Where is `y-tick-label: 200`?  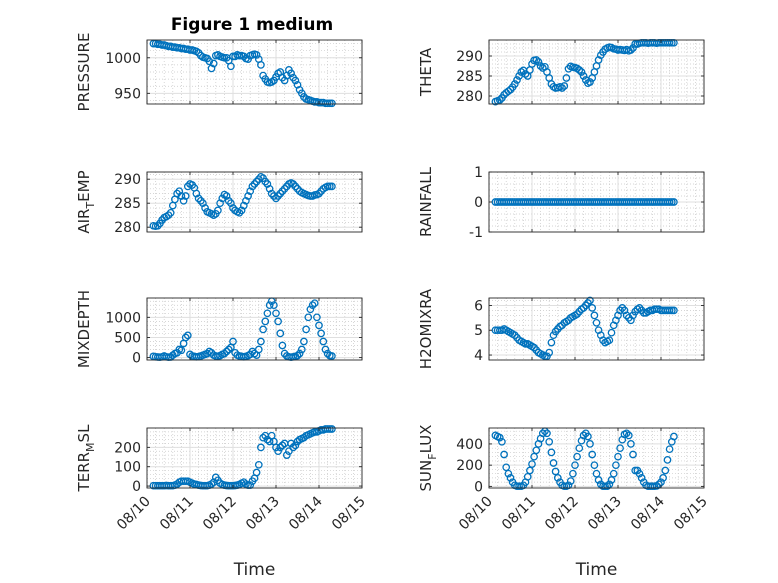 y-tick-label: 200 is located at coordinates (127, 448).